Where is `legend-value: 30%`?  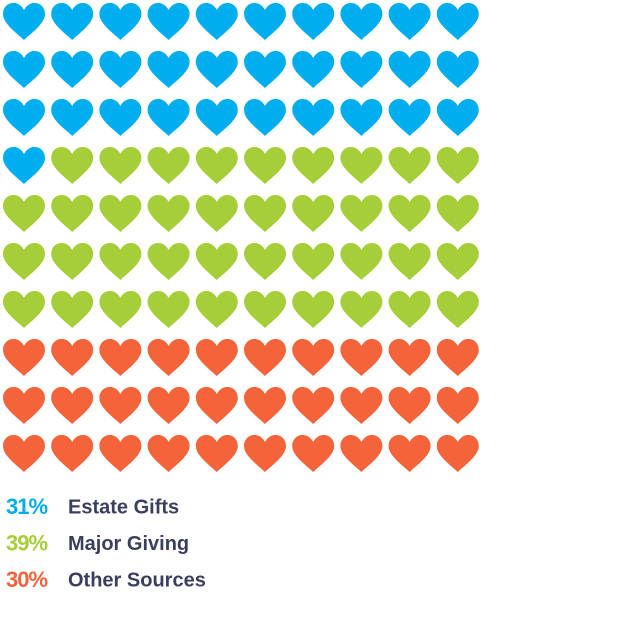 legend-value: 30% is located at coordinates (26, 579).